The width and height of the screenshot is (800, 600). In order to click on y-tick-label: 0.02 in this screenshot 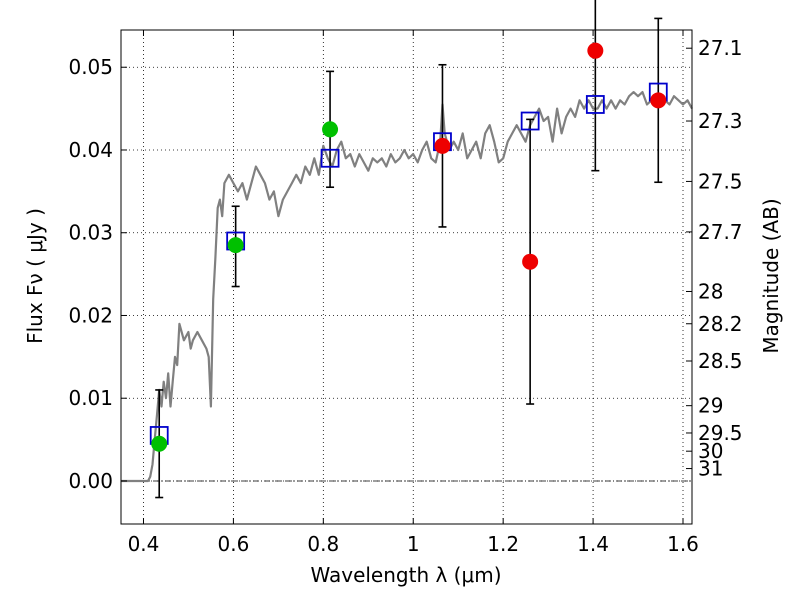, I will do `click(90, 315)`.